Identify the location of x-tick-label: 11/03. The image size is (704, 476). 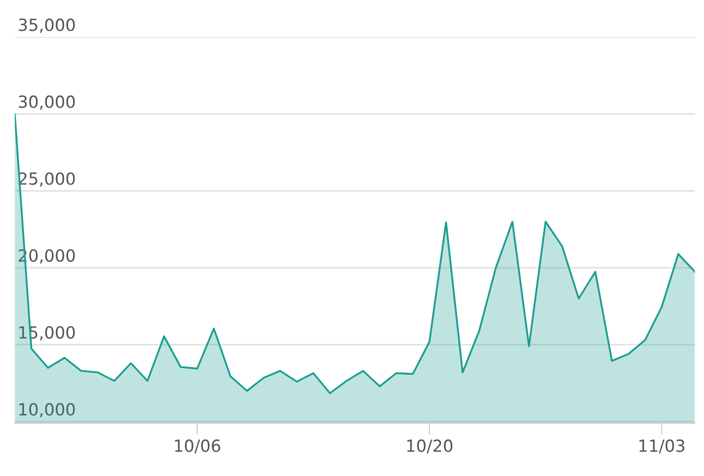
(661, 446).